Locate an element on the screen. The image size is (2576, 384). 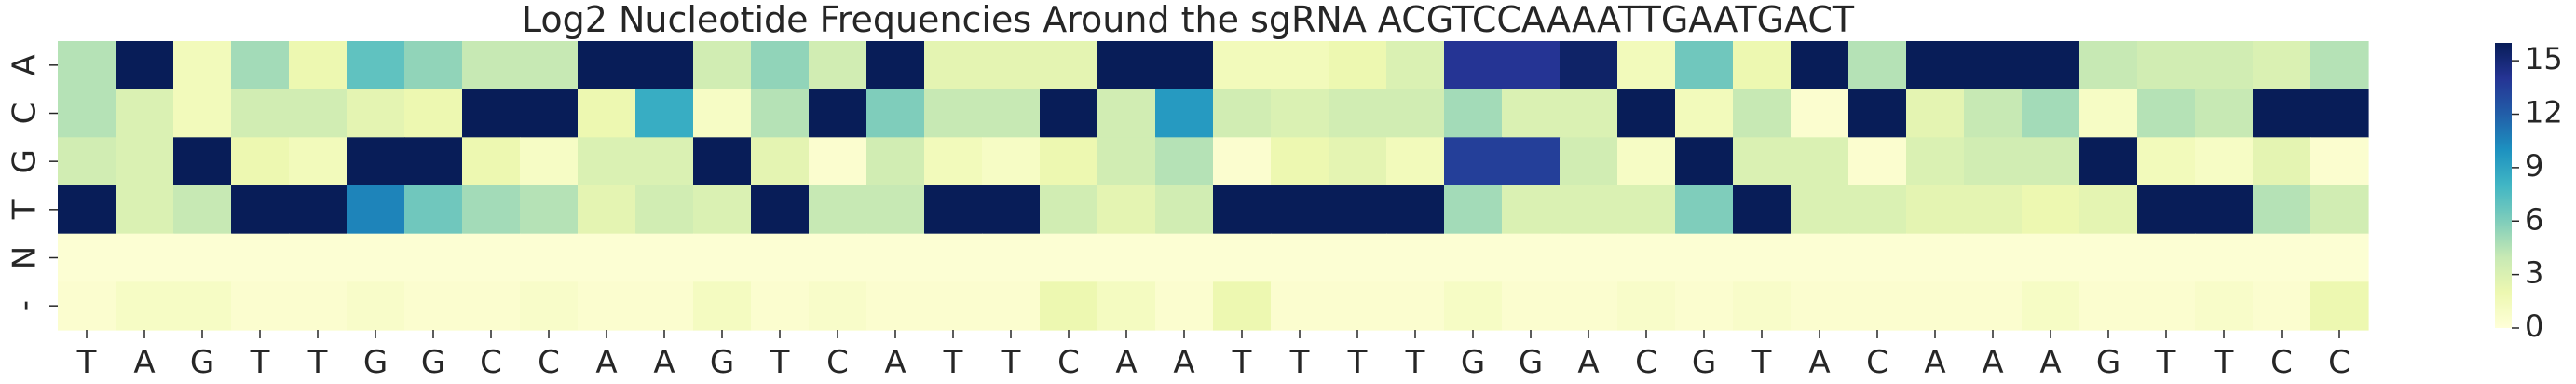
heatmap-cell---35 is located at coordinates (2051, 306).